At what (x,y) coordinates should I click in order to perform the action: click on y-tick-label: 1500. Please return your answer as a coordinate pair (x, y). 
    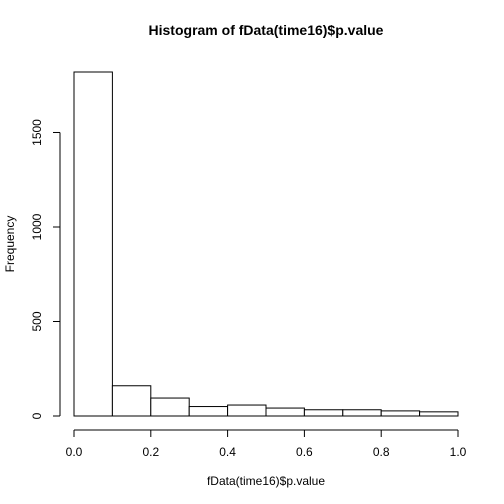
    Looking at the image, I should click on (37, 132).